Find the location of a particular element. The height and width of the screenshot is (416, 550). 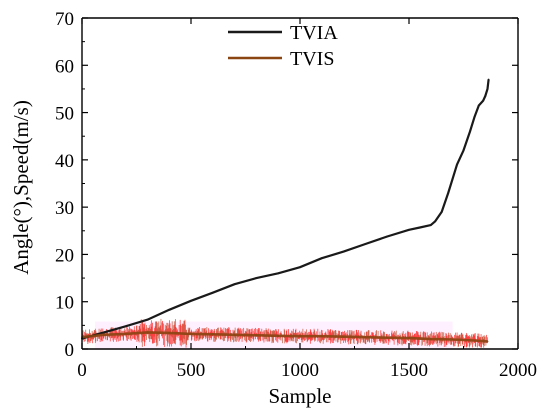

y-tick-label: 10 is located at coordinates (64, 303).